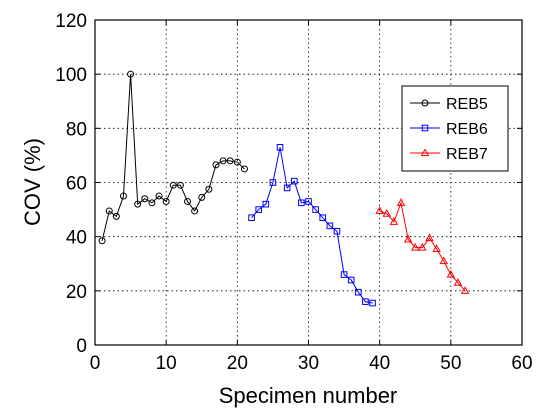 The width and height of the screenshot is (541, 414). What do you see at coordinates (425, 128) in the screenshot?
I see `legend-marker-reb6` at bounding box center [425, 128].